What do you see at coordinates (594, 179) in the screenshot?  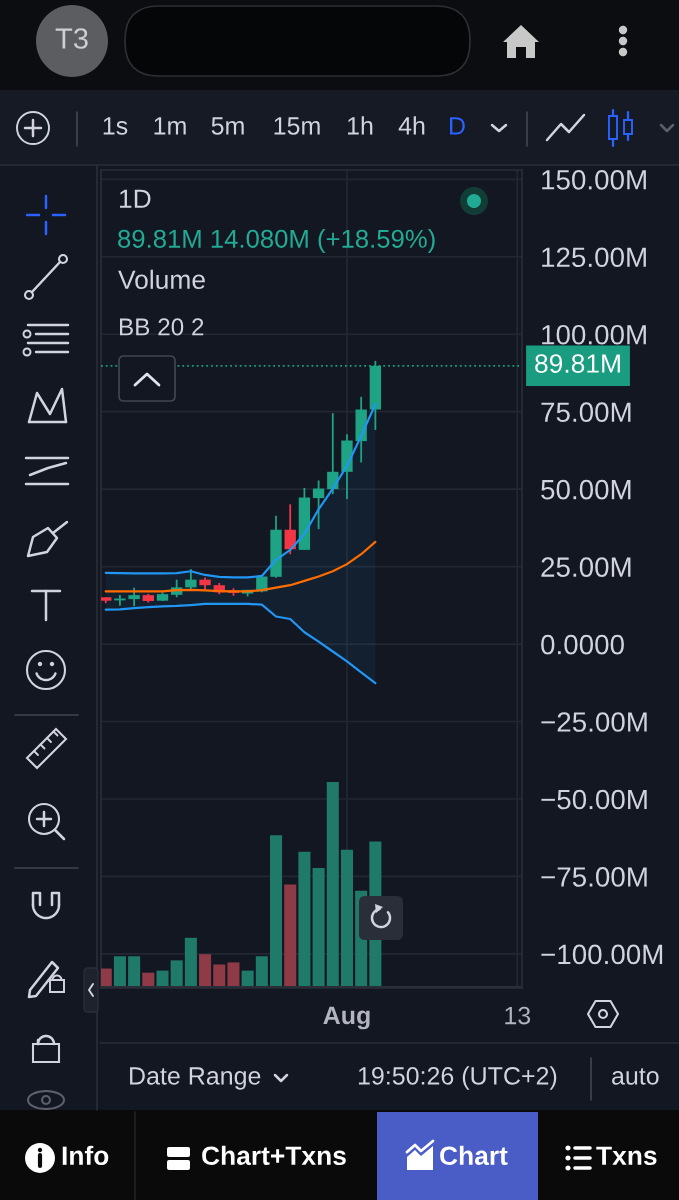 I see `y-tick-label: 150.00M` at bounding box center [594, 179].